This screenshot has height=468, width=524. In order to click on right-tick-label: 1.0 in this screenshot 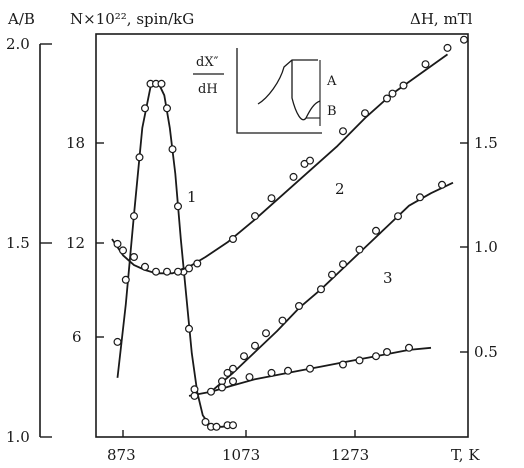, I will do `click(486, 247)`.